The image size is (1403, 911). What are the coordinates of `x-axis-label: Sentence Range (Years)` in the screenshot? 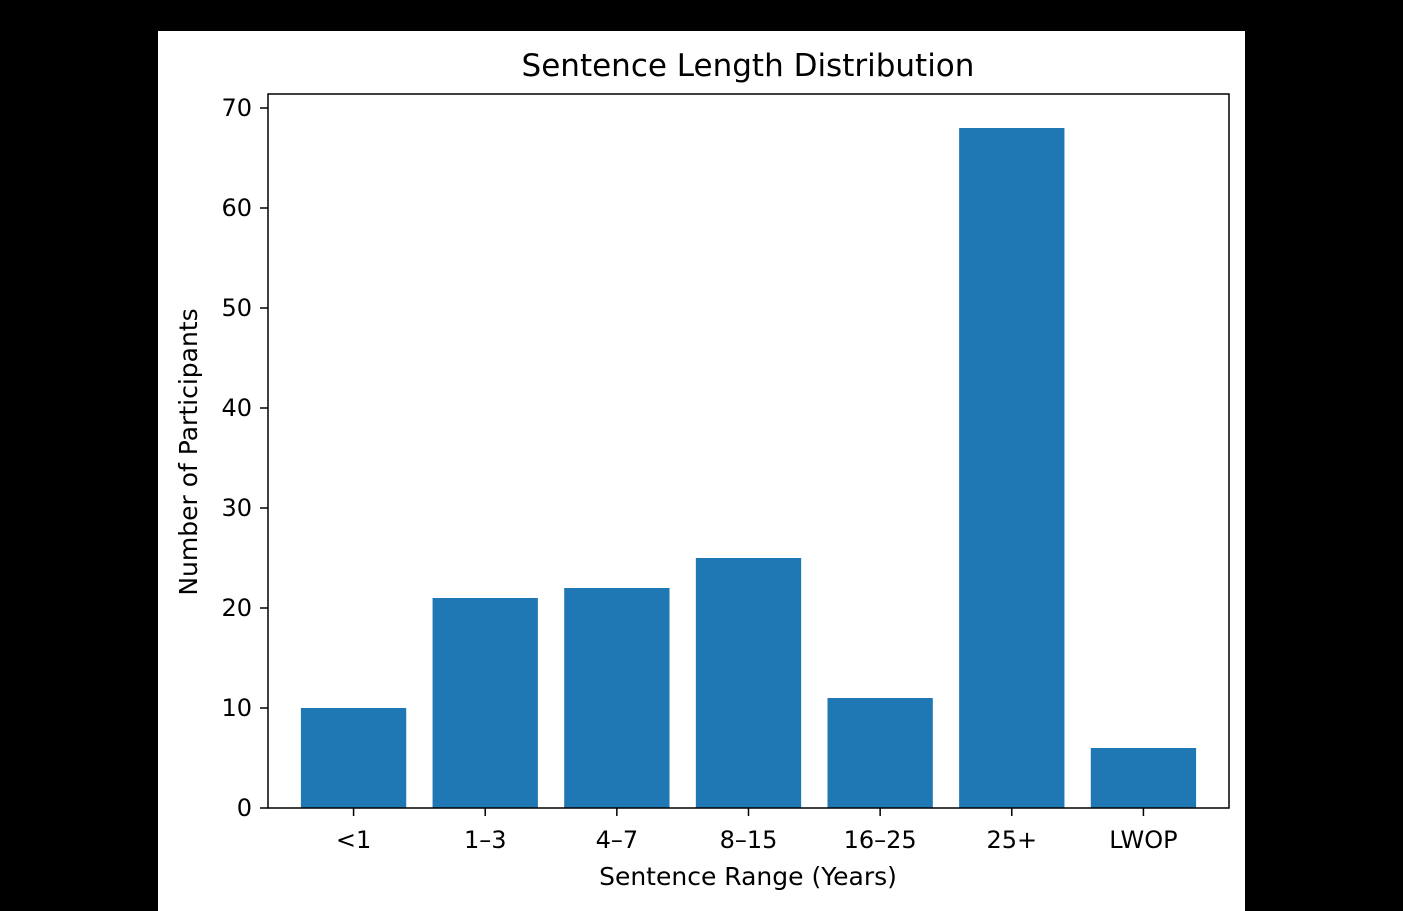 It's located at (748, 876).